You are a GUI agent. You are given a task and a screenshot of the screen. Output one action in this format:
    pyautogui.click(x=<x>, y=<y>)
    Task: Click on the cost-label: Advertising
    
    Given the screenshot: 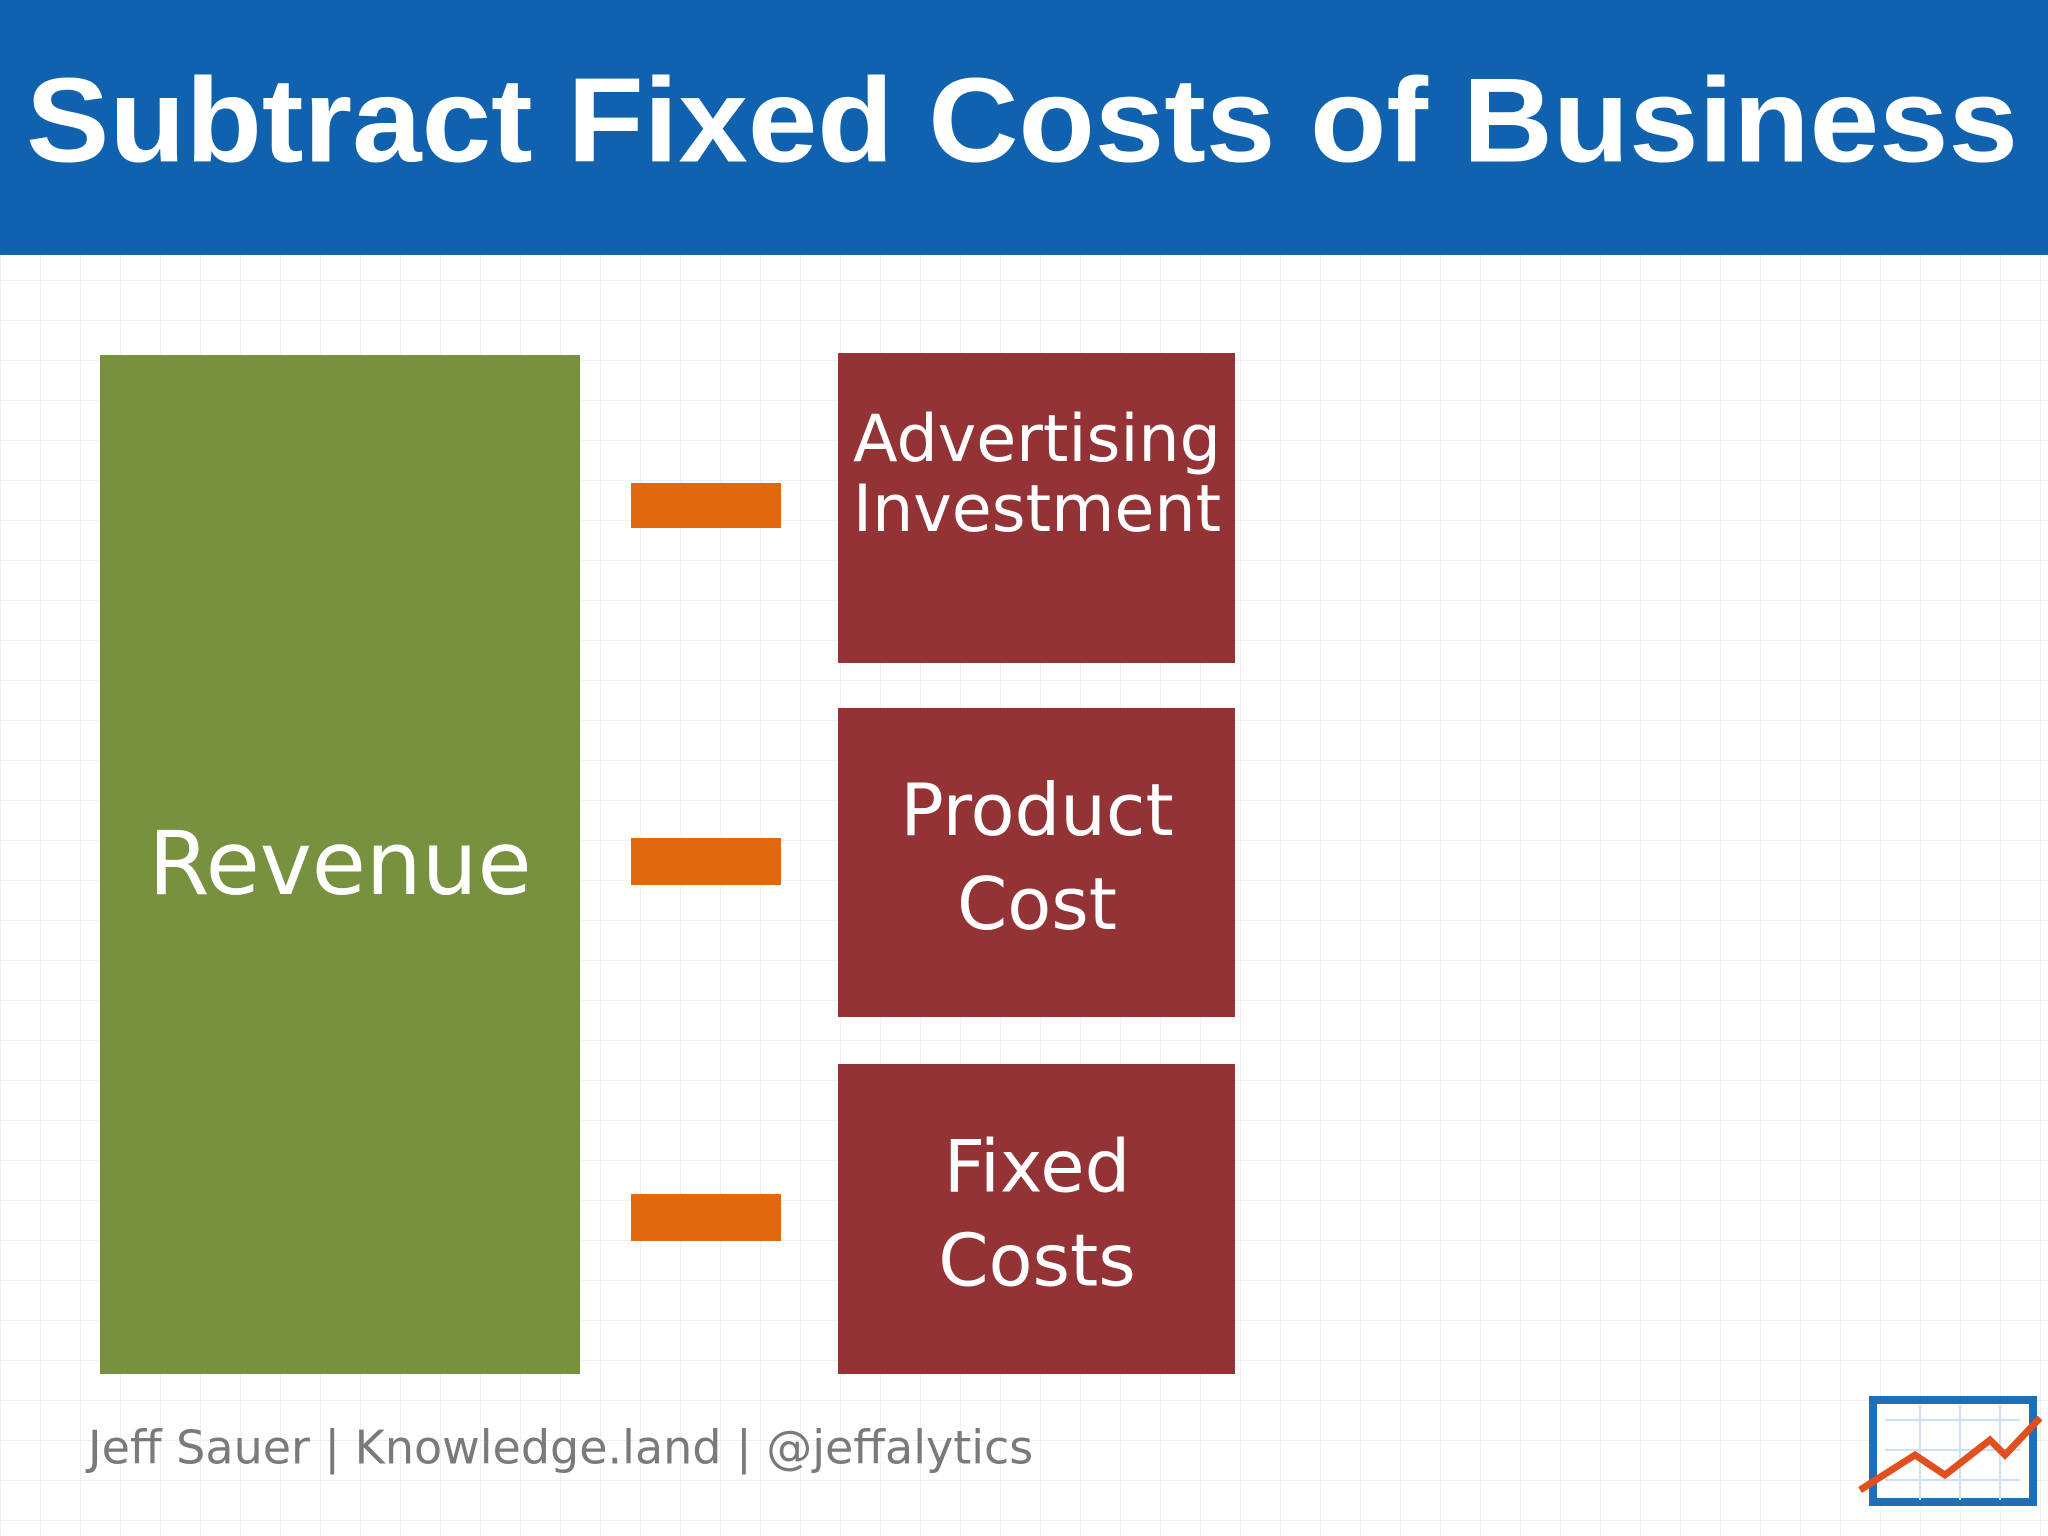 What is the action you would take?
    pyautogui.click(x=1037, y=439)
    